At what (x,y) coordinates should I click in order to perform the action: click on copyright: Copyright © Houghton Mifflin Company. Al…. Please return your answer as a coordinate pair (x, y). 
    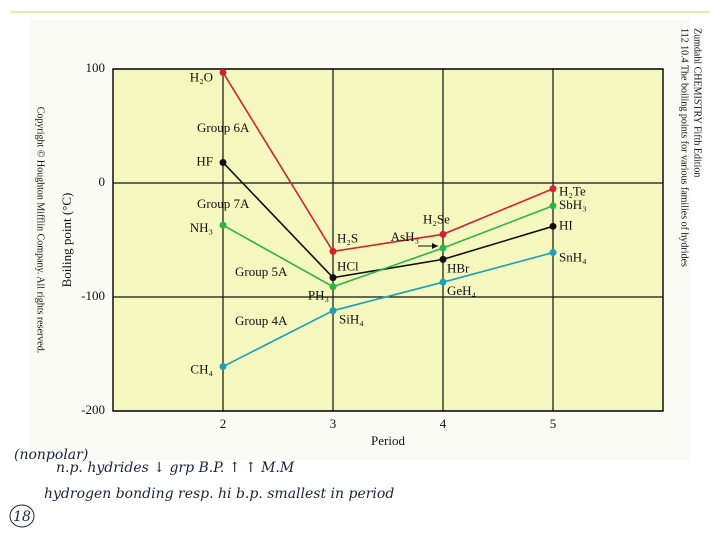
    Looking at the image, I should click on (40, 230).